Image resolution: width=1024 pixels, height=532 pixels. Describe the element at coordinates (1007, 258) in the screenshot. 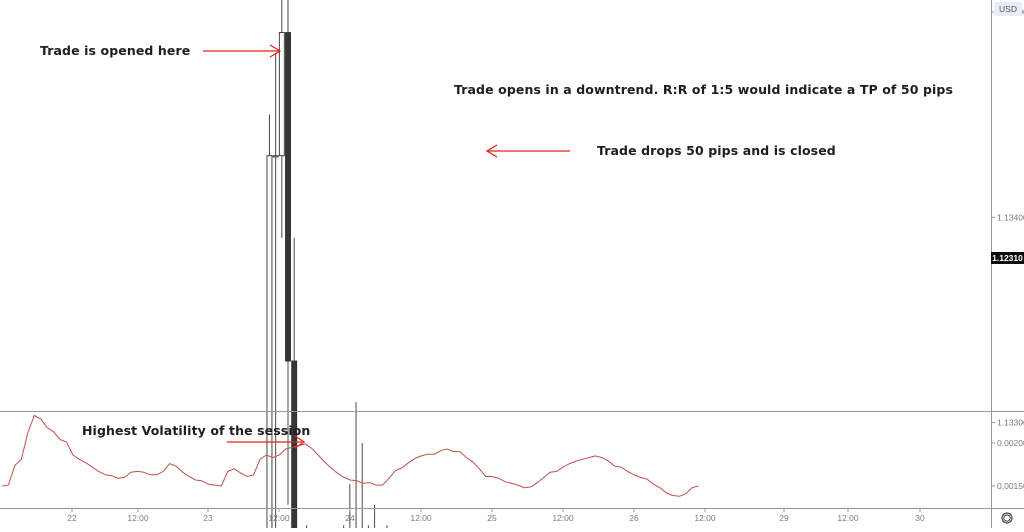

I see `last-price-tag: 1.12310` at that location.